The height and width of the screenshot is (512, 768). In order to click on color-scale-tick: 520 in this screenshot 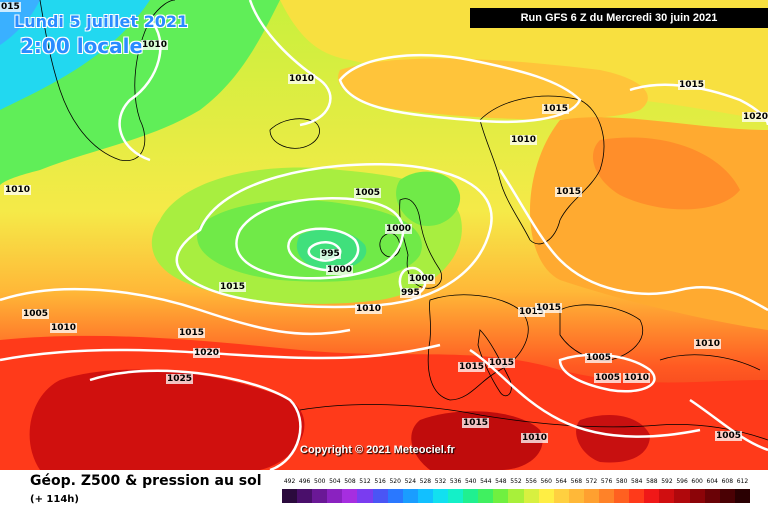, I will do `click(395, 481)`.